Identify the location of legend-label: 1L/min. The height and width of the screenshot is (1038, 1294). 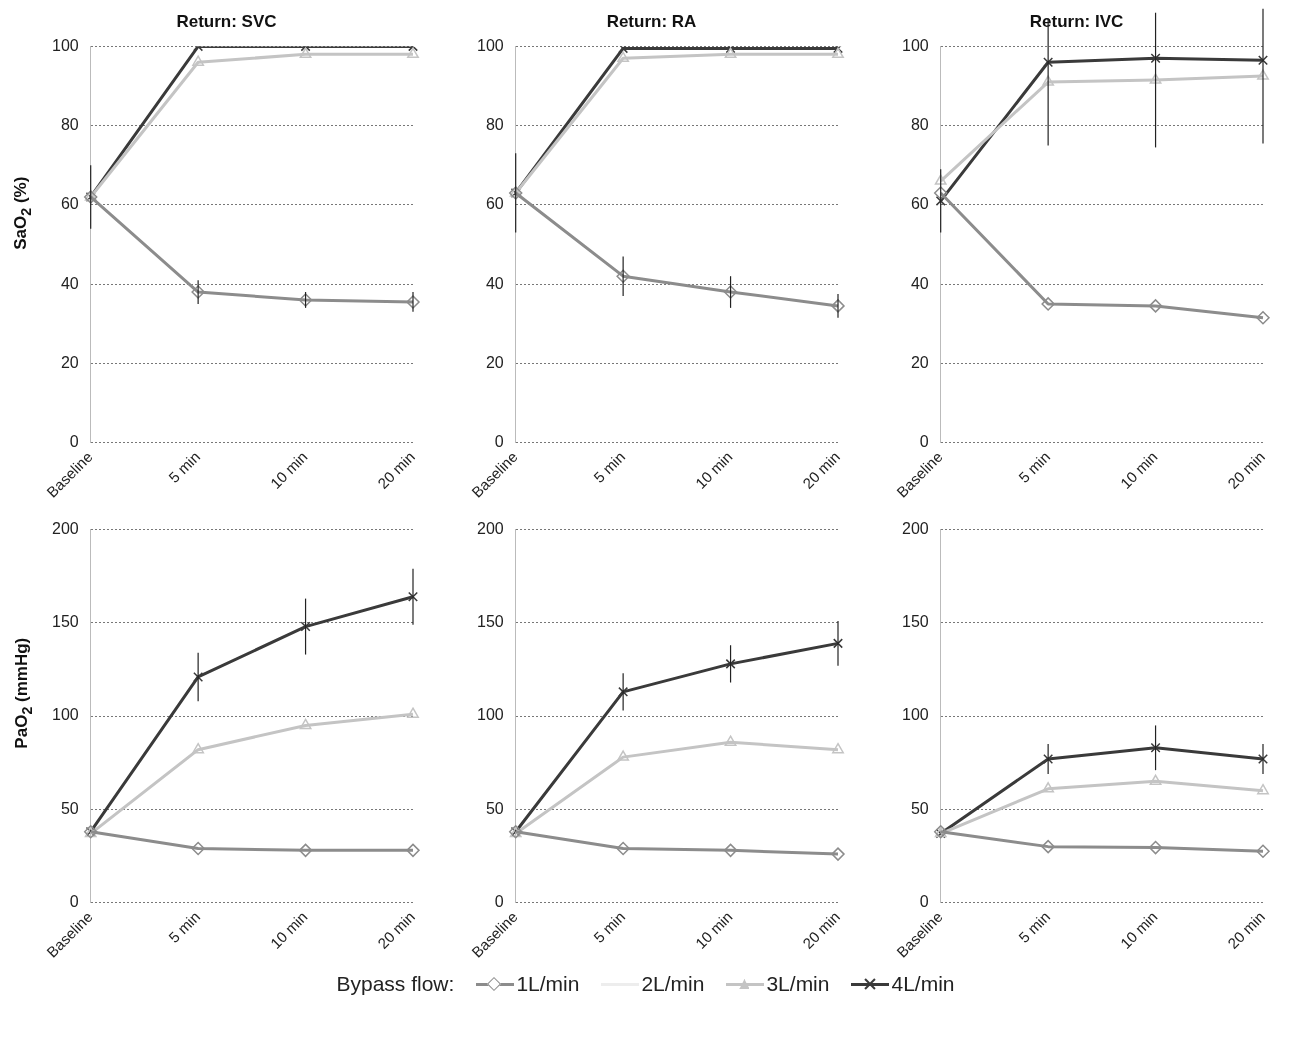
(548, 984).